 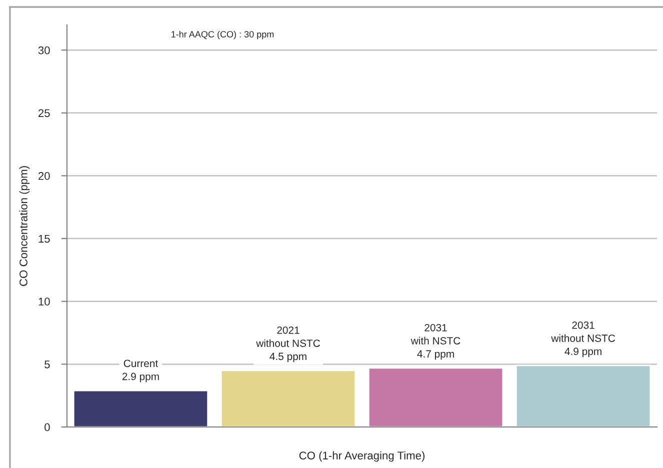 I want to click on x-axis-title: CO (1-hr Averaging Time), so click(x=362, y=456).